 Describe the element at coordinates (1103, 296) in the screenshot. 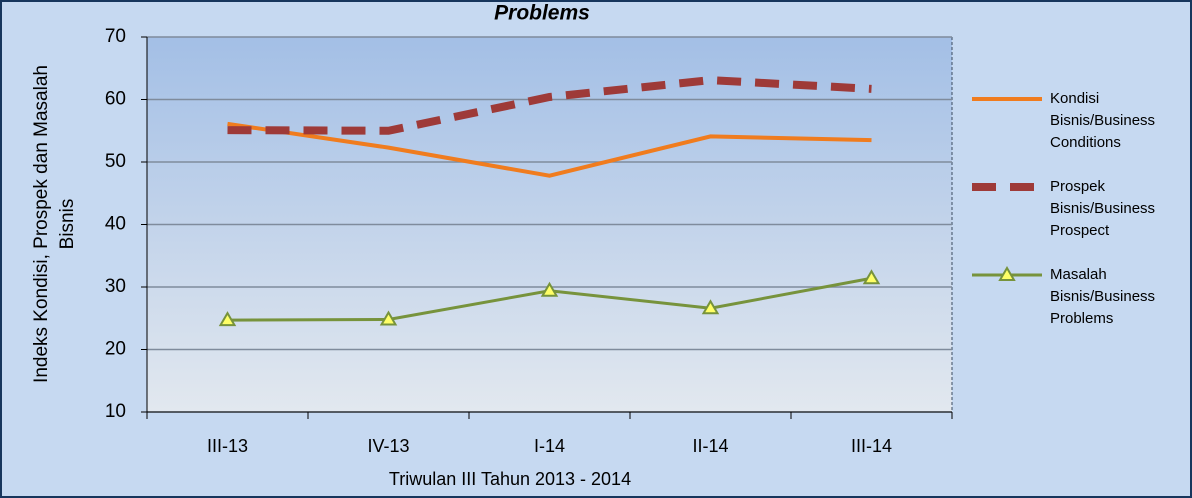

I see `legend-label: Masalah Bisnis/Business Problems` at that location.